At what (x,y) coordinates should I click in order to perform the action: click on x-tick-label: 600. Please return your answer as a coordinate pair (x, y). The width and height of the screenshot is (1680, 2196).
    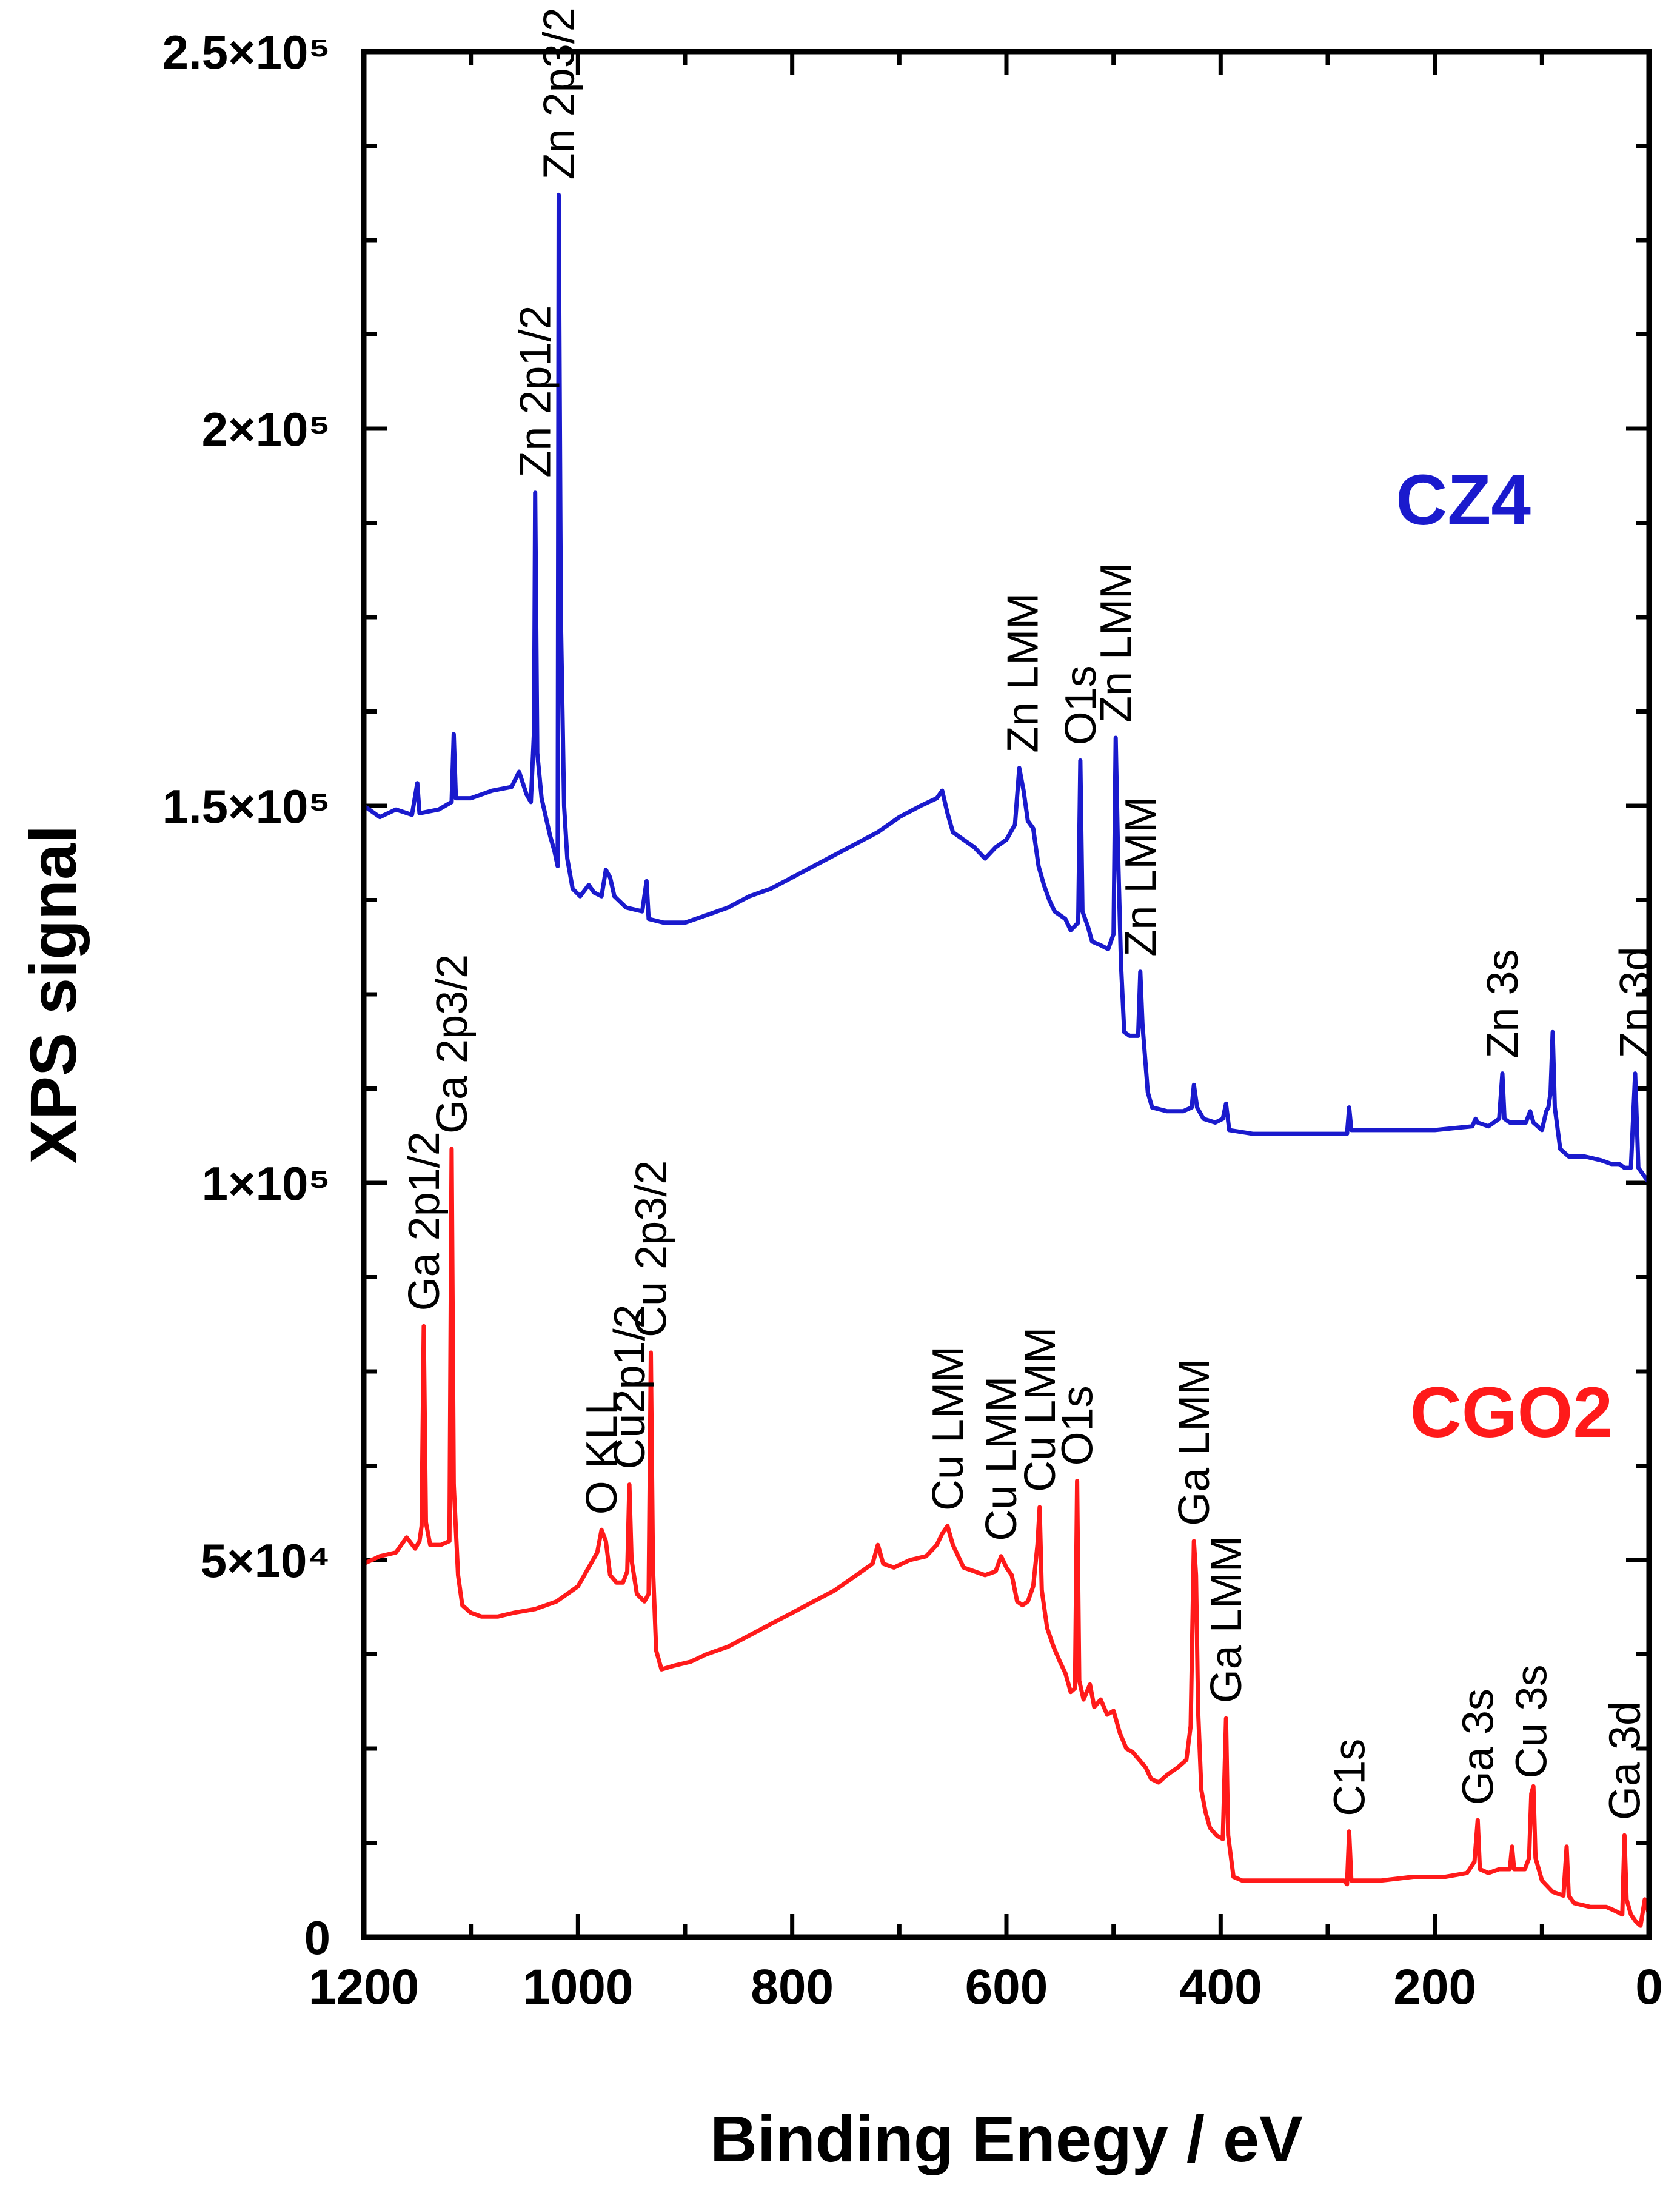
    Looking at the image, I should click on (1006, 1988).